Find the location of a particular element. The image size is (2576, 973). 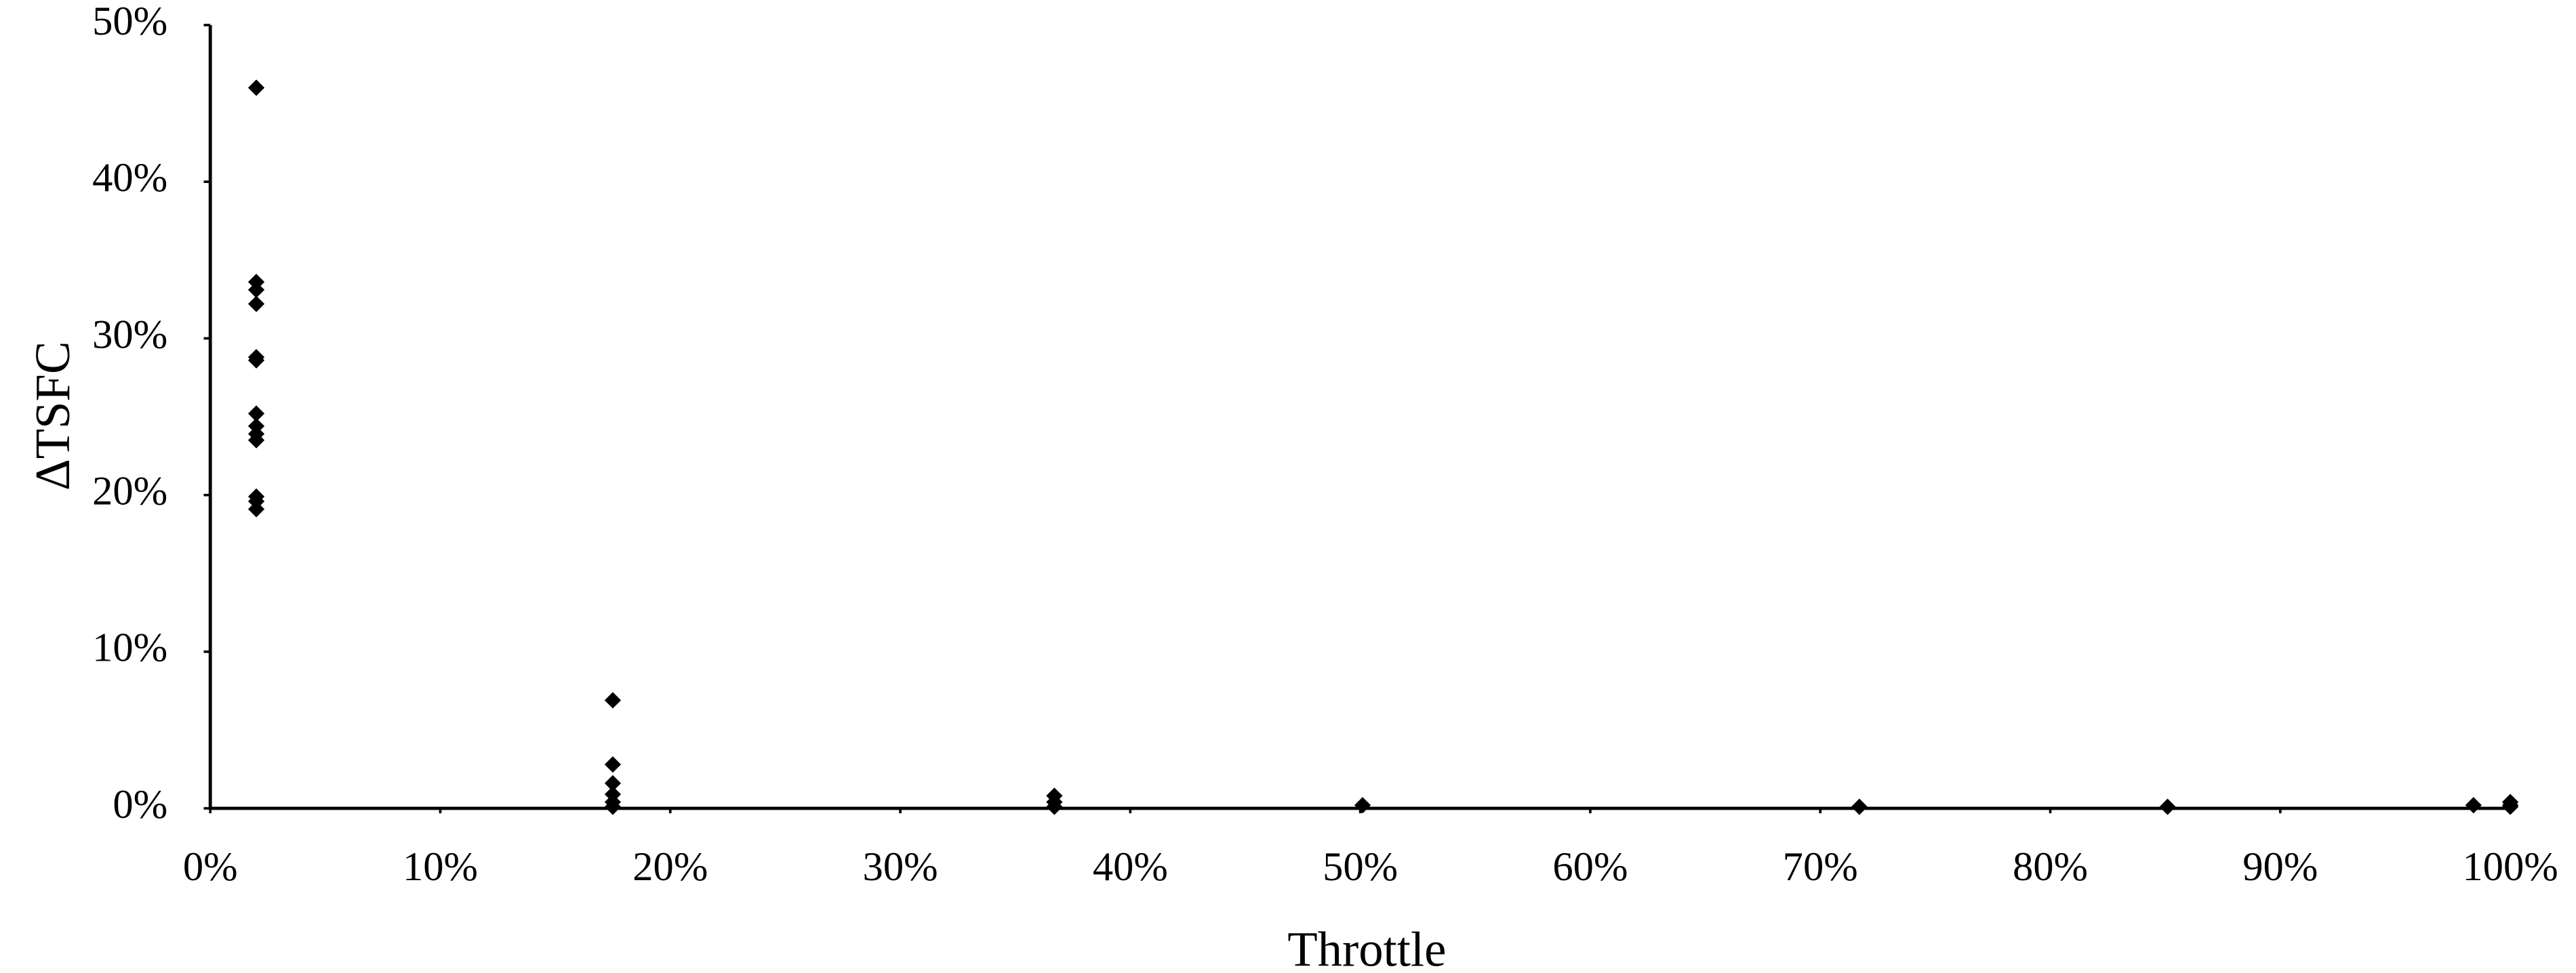

x-tick-label: 40% is located at coordinates (1130, 867).